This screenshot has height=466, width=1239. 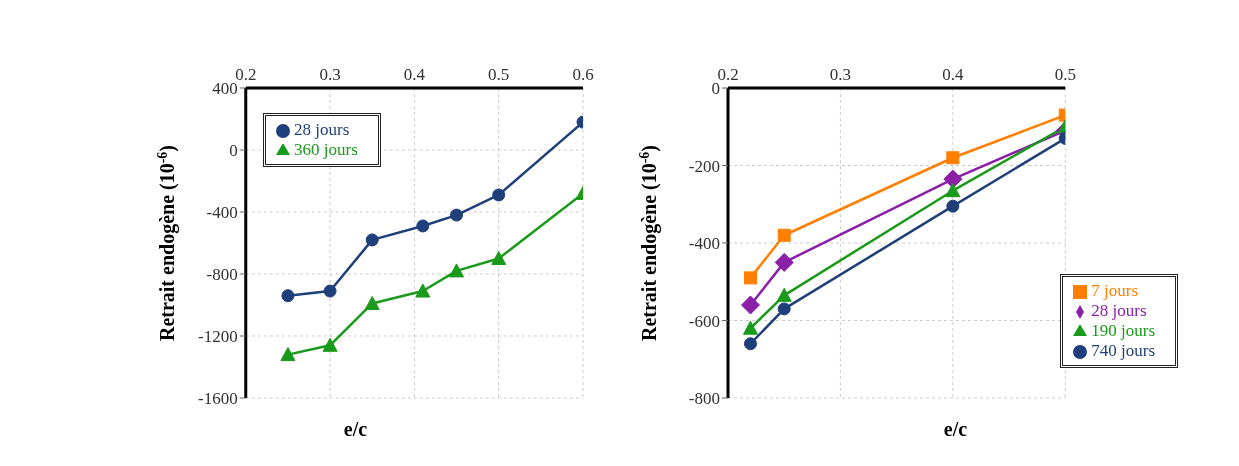 I want to click on y-tick-label: -200, so click(x=704, y=166).